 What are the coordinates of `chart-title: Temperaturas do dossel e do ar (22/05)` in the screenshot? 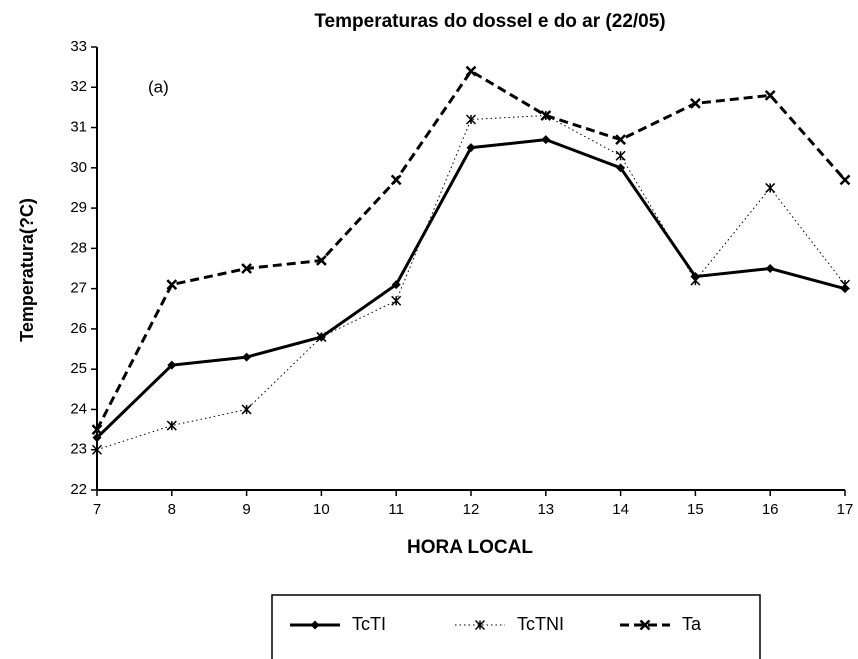 It's located at (489, 21).